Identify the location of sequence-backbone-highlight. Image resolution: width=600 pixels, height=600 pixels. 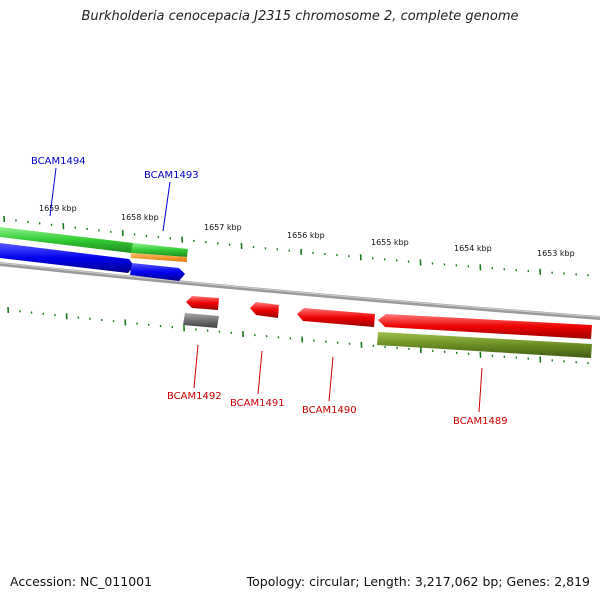
(300, 290).